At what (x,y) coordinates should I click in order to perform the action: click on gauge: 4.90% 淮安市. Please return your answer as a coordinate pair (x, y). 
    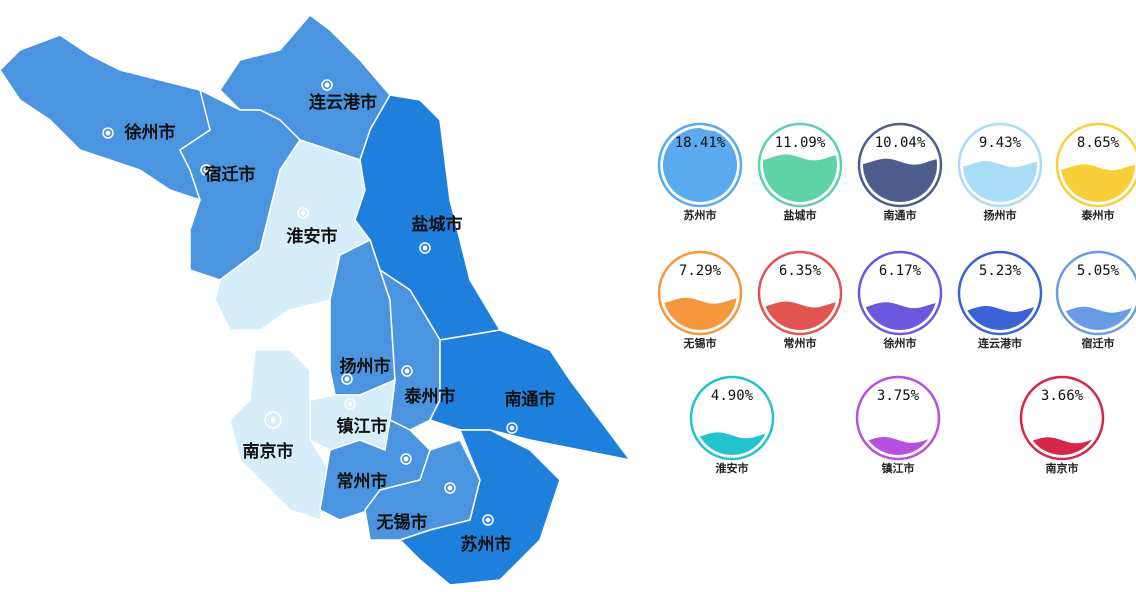
    Looking at the image, I should click on (732, 425).